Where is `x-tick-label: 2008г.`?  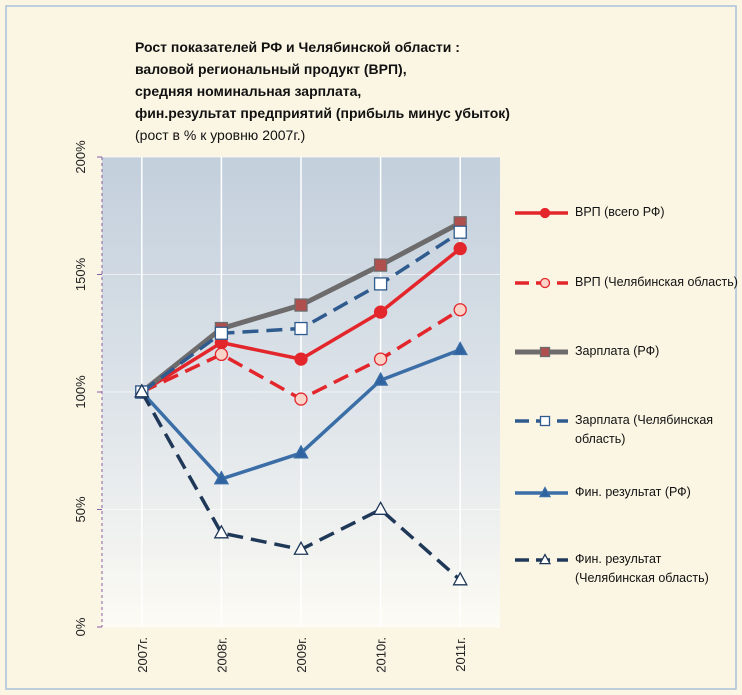
x-tick-label: 2008г. is located at coordinates (221, 655).